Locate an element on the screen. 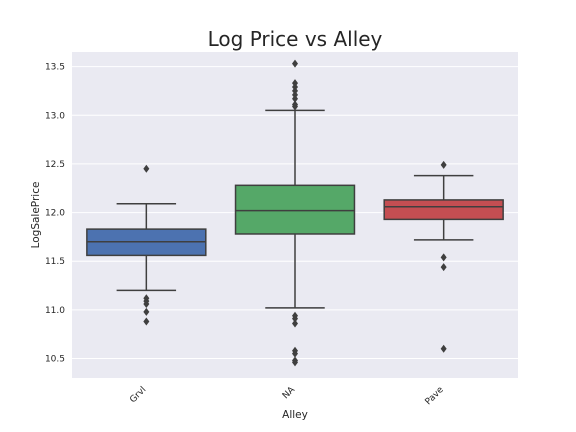 The height and width of the screenshot is (432, 576). y-tick-label: 11.5 is located at coordinates (55, 262).